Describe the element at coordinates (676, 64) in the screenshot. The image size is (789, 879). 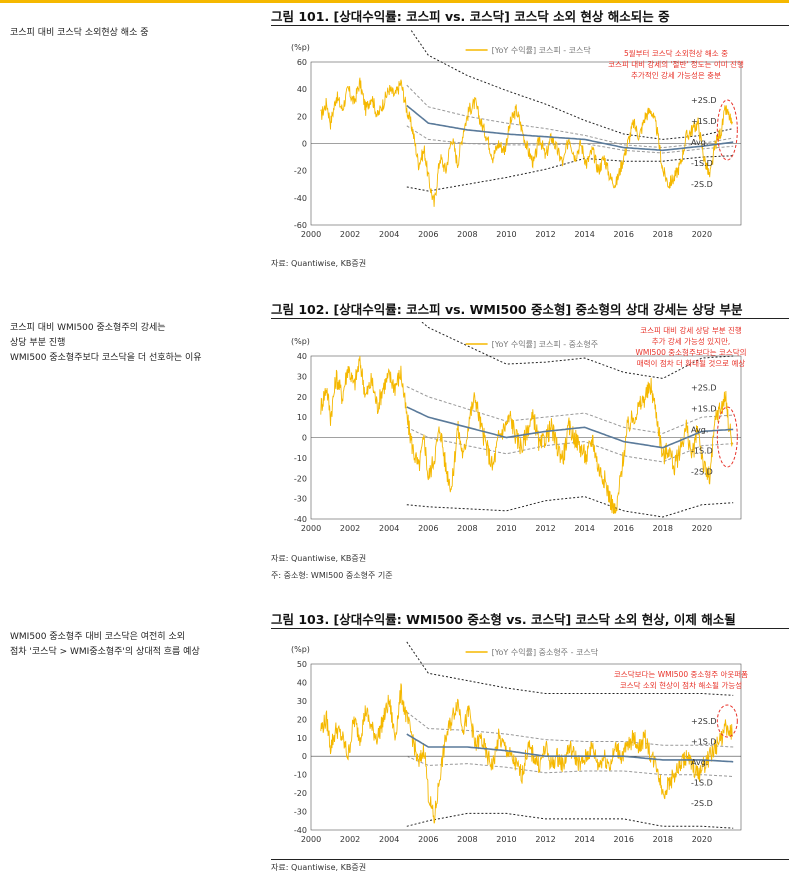
I see `annotation-text: 코스피 대비 강세의 '절반' 정도는 이미 진행` at that location.